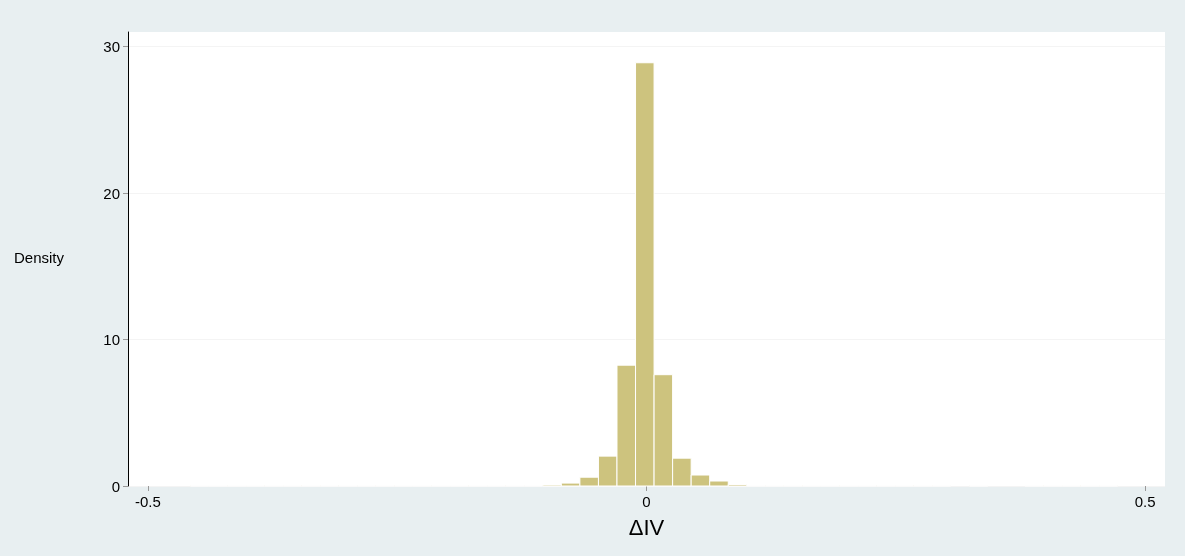 The width and height of the screenshot is (1185, 556). What do you see at coordinates (1145, 501) in the screenshot?
I see `x-tick-label: 0.5` at bounding box center [1145, 501].